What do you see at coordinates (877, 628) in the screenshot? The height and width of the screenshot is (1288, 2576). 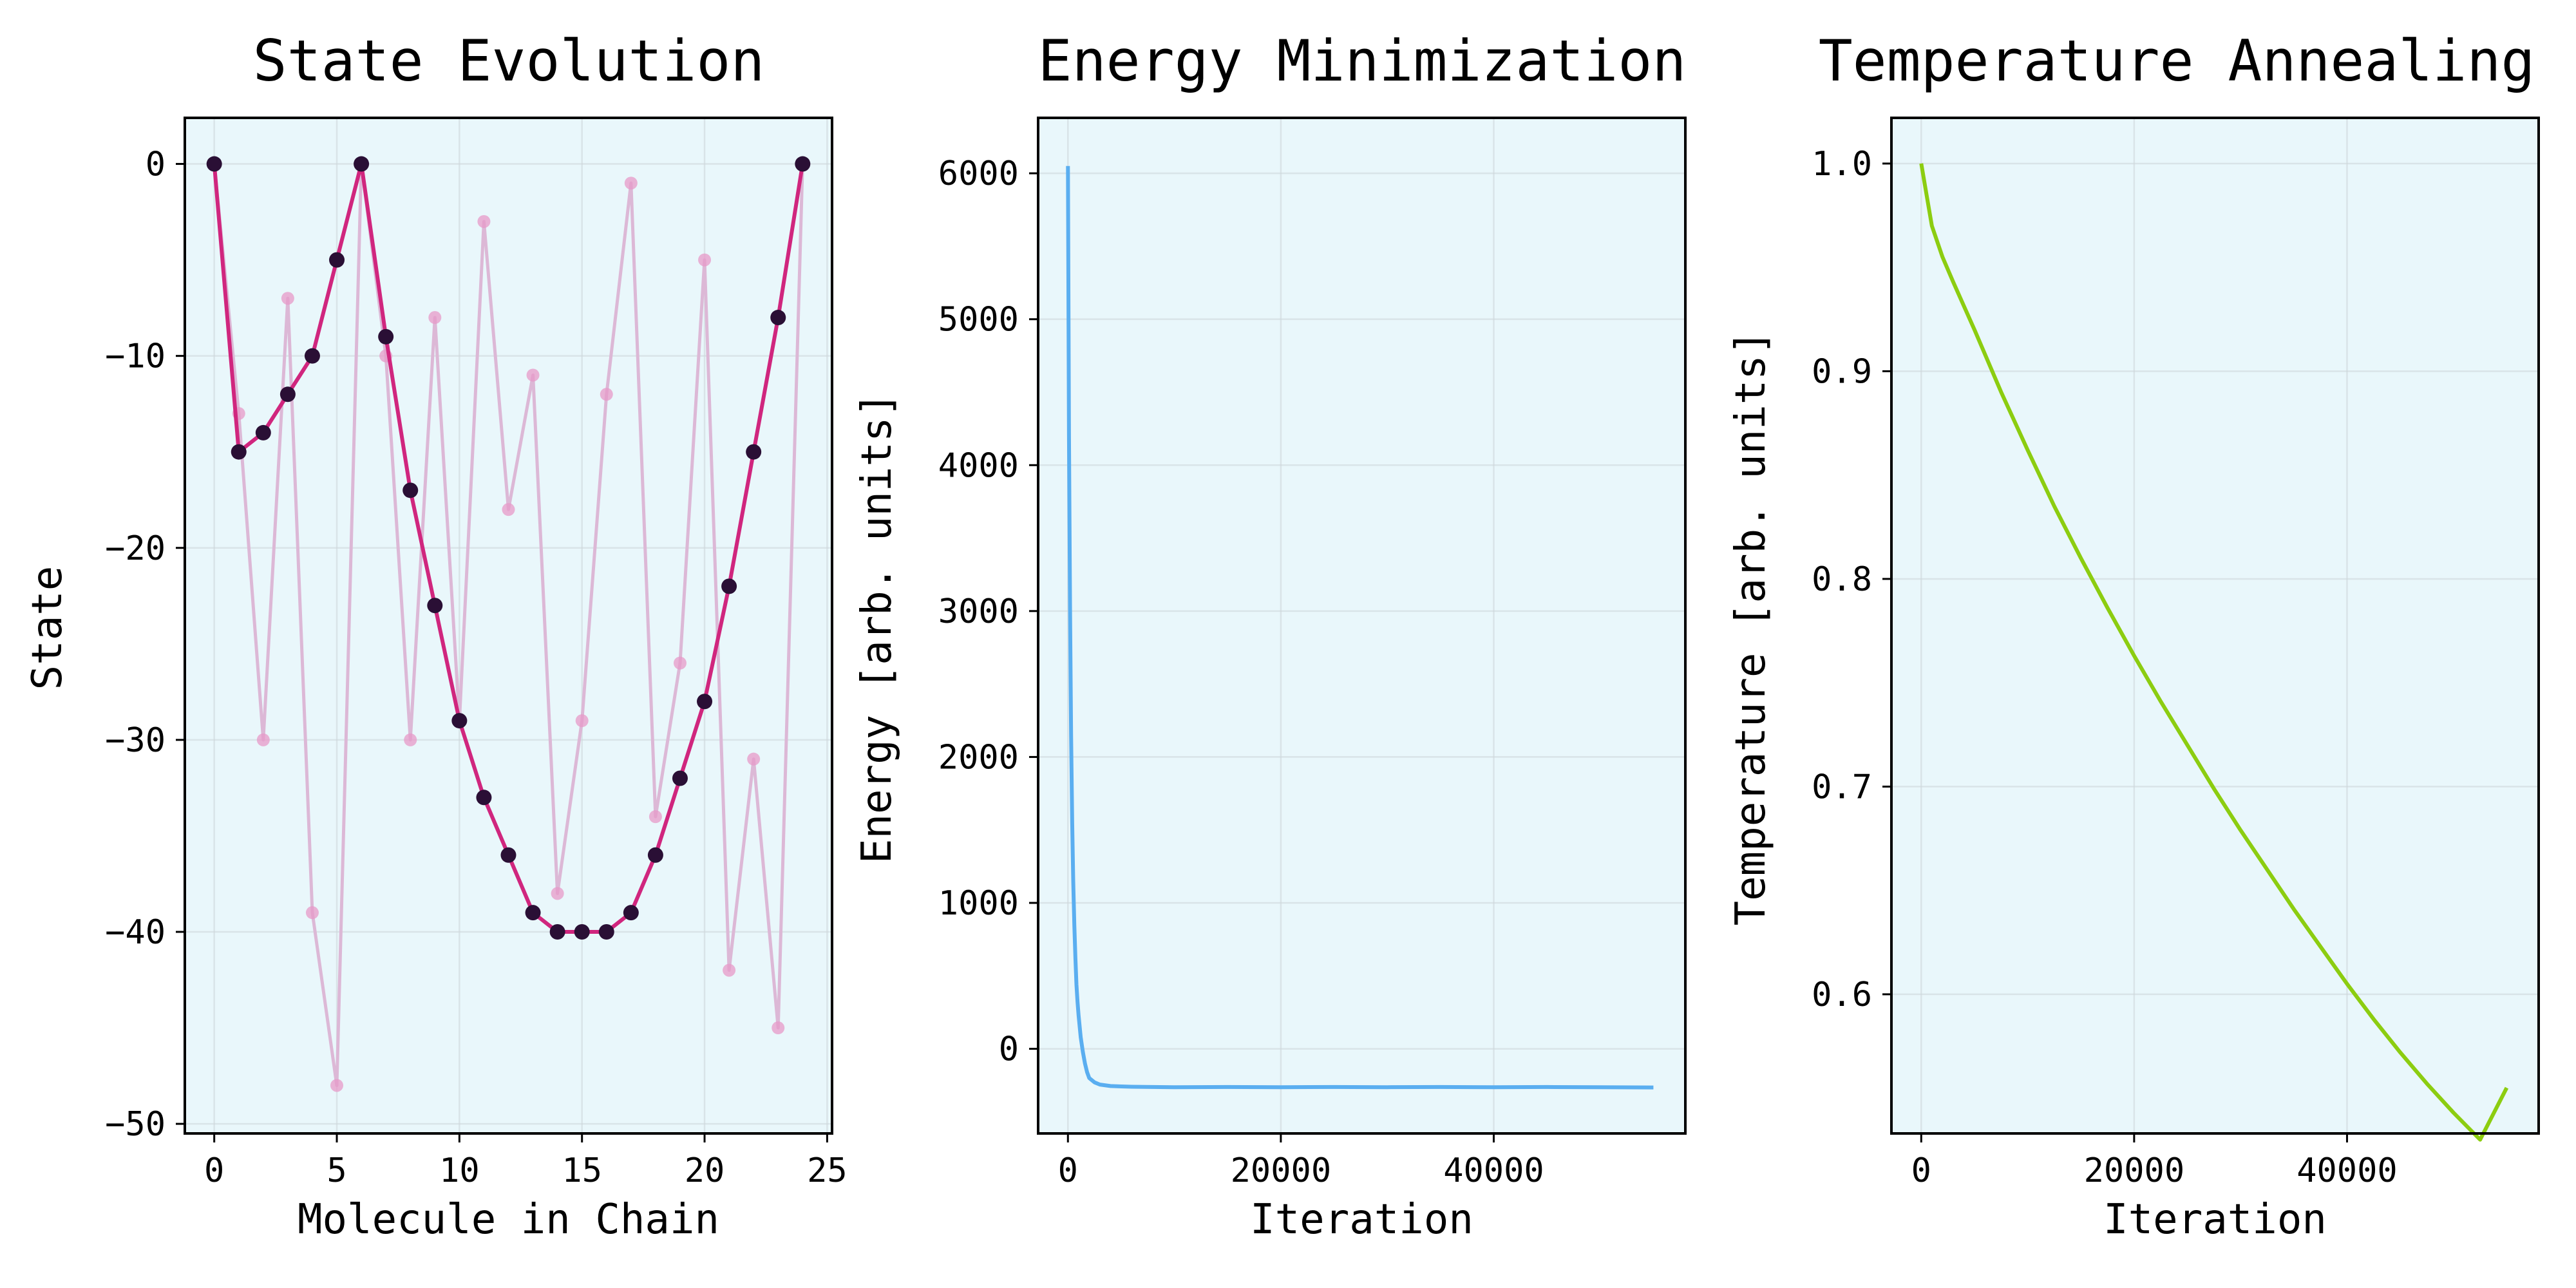 I see `y-axis-label: Energy [arb. units]` at bounding box center [877, 628].